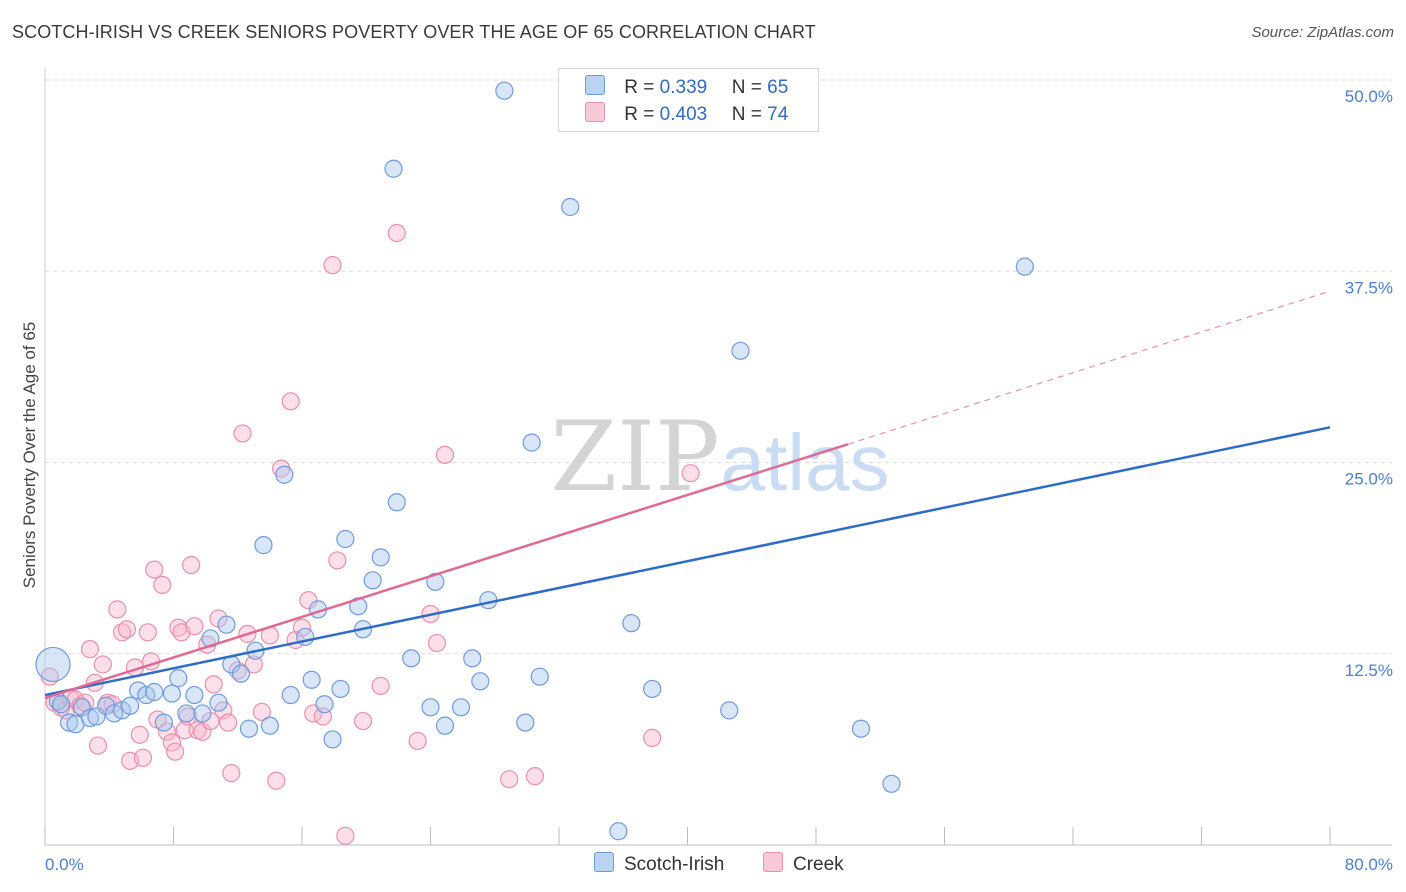  Describe the element at coordinates (1369, 670) in the screenshot. I see `y-tick-label: 12.5%` at that location.